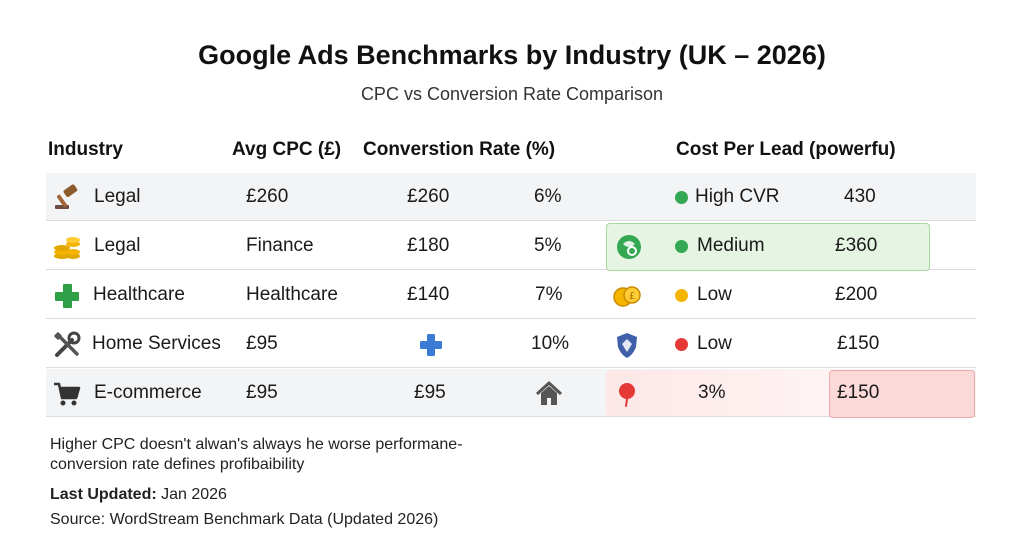 The height and width of the screenshot is (559, 1024). Describe the element at coordinates (549, 393) in the screenshot. I see `house-icon` at that location.